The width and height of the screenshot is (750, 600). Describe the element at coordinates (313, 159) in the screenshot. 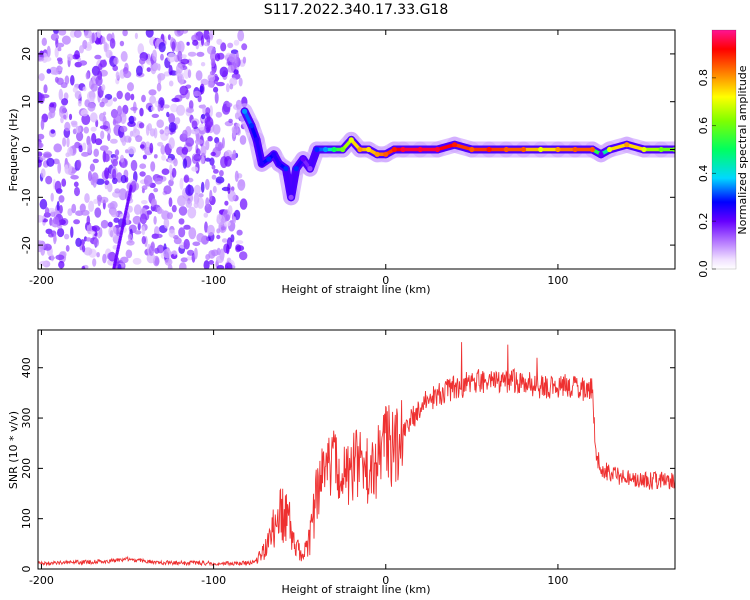

I see `ridge-core` at that location.